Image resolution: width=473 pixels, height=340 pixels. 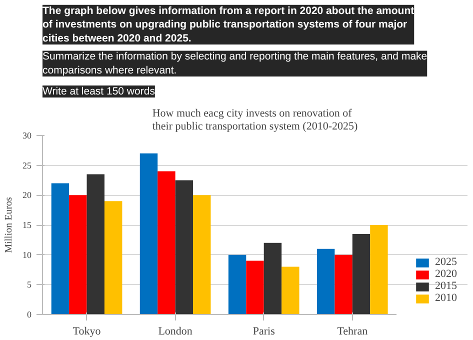 I want to click on text: The graph below gives information from a report in 2020 about the amount of investments on upgrading public transportation systems of four major cities between 2020 and 2025., so click(x=228, y=24).